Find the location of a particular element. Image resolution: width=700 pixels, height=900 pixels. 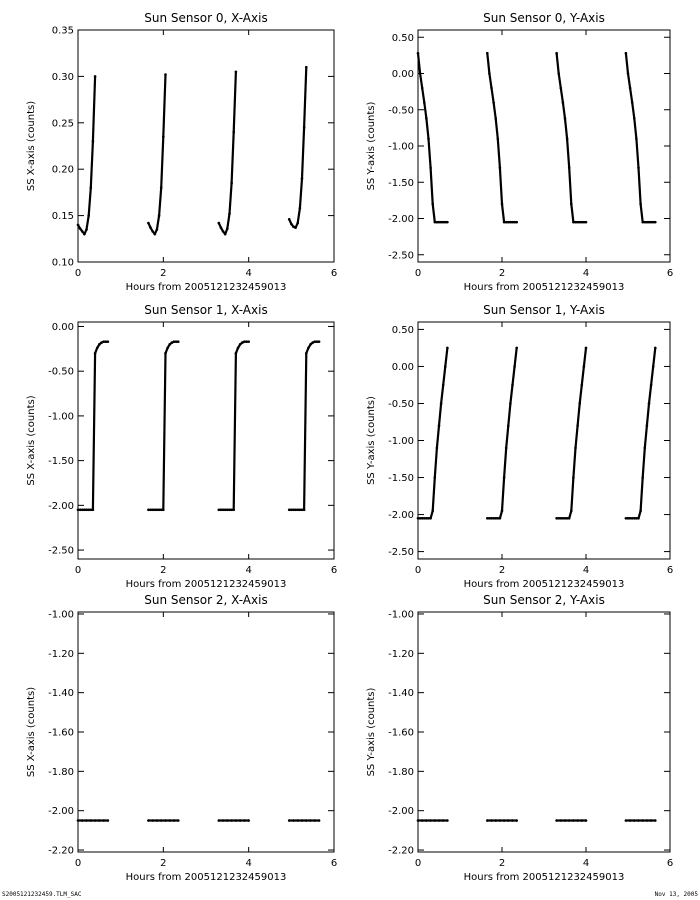

y-tick-label: -1.60 is located at coordinates (401, 733).